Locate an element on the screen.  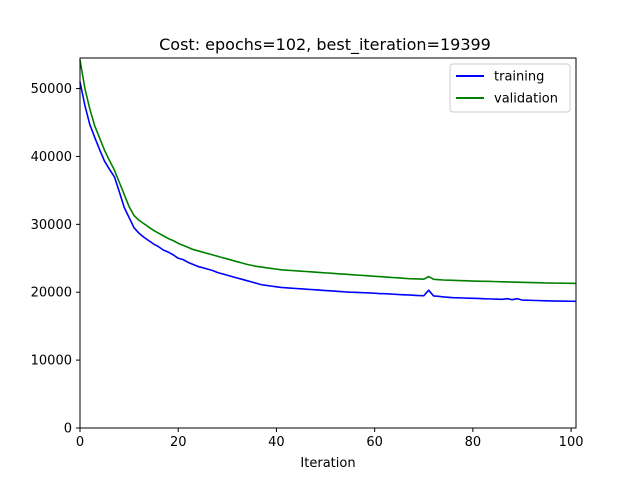
y-tick-label: 10000 is located at coordinates (51, 361).